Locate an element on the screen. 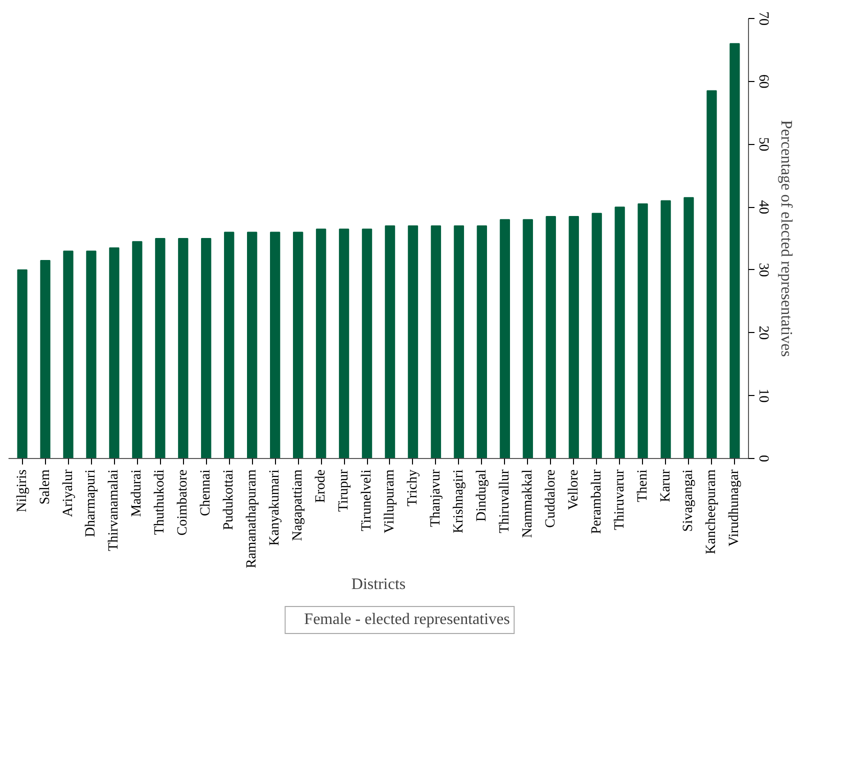 This screenshot has width=859, height=758. y-tick-label: 40 is located at coordinates (763, 207).